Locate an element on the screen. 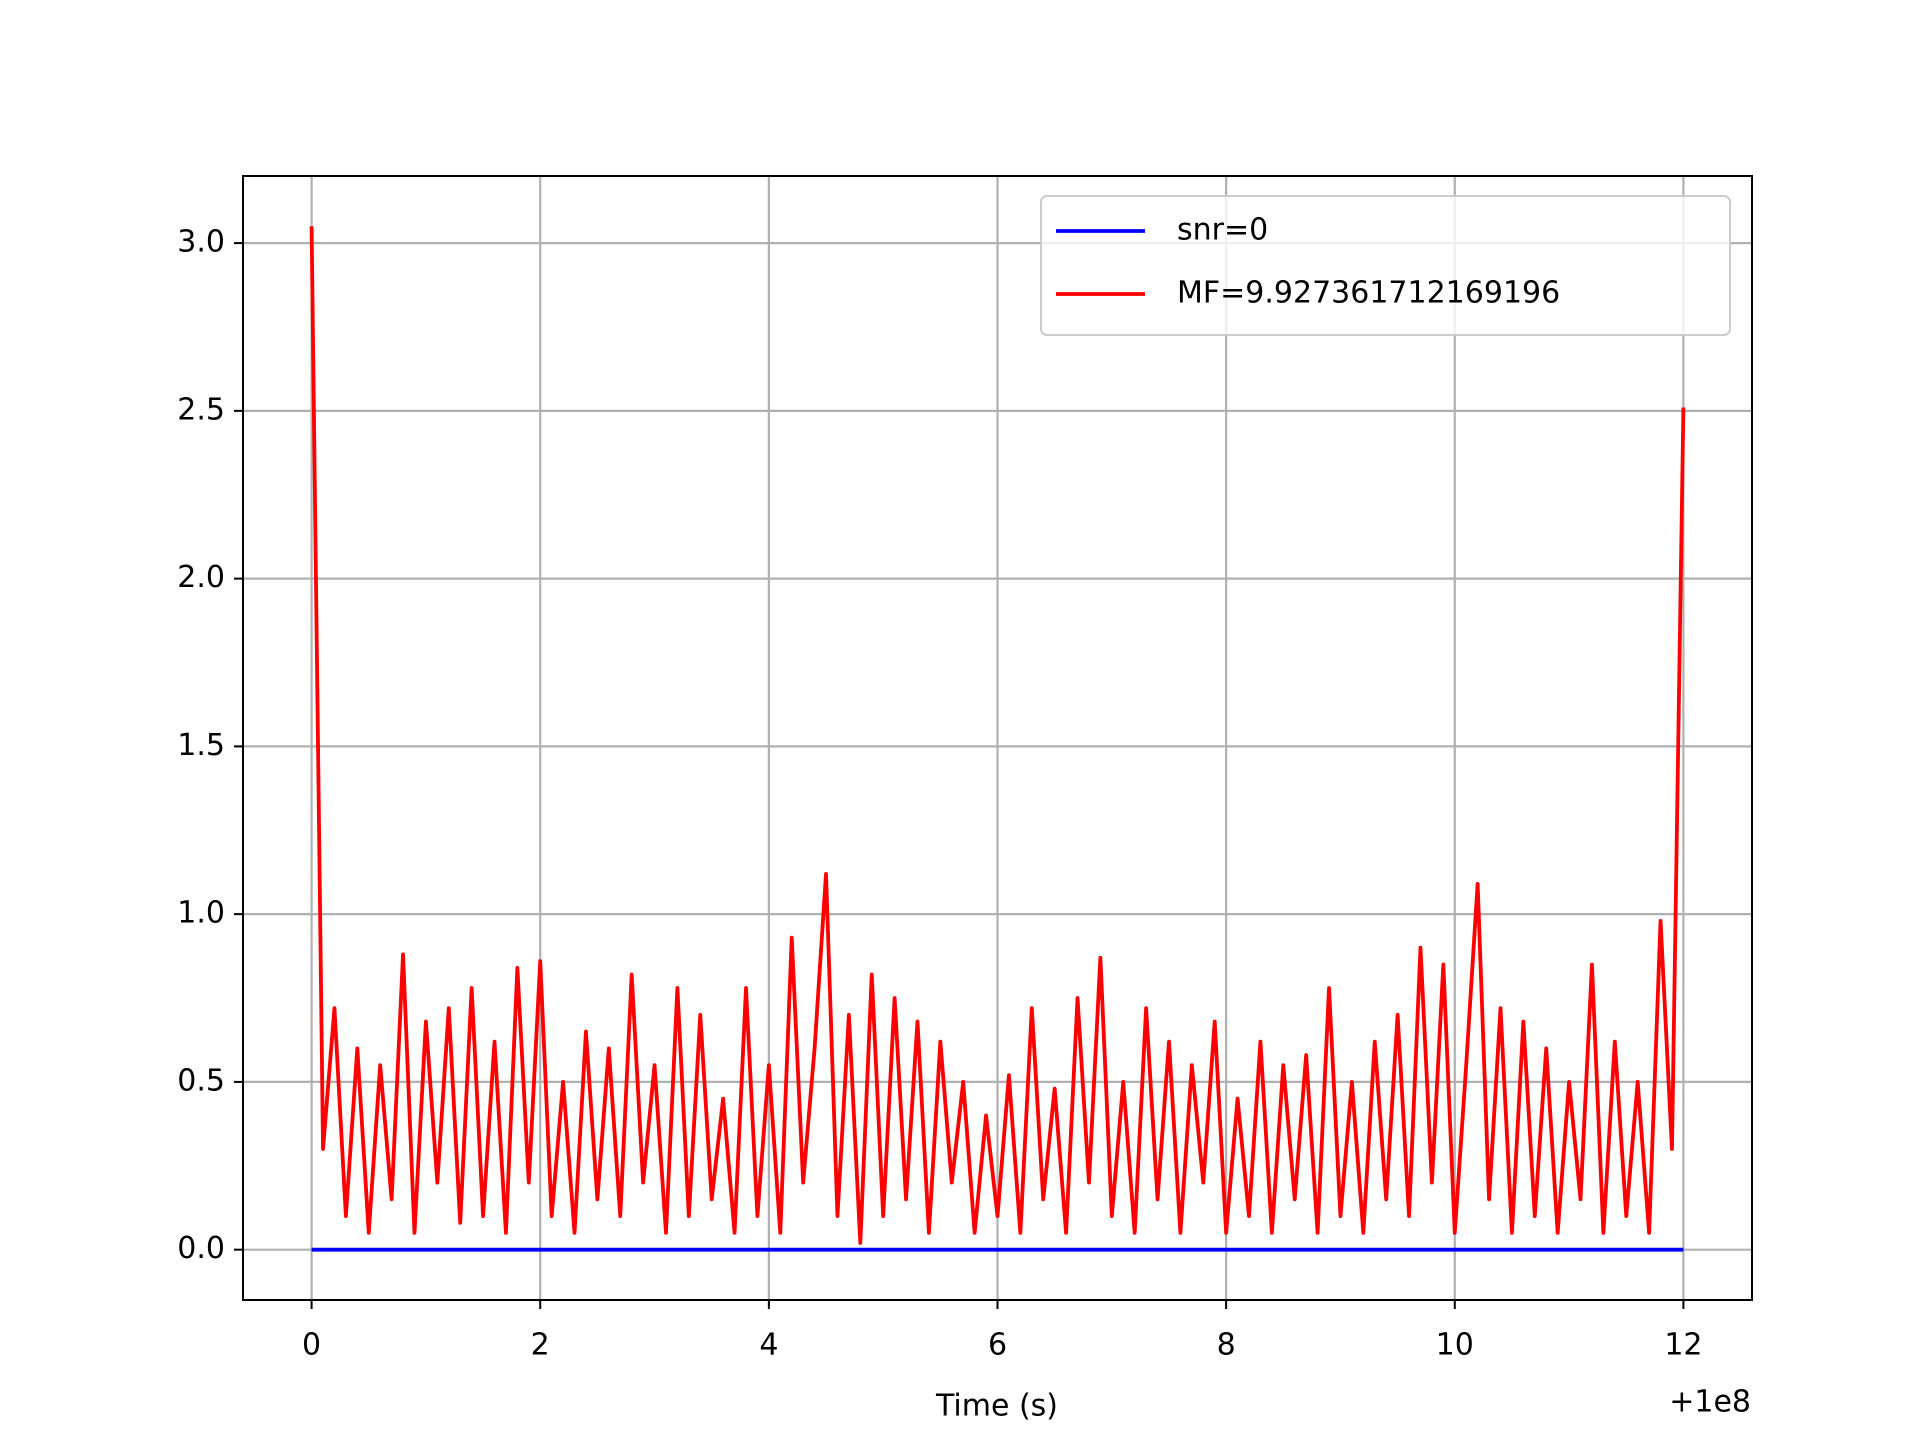 Image resolution: width=1920 pixels, height=1440 pixels. x-tick-label: 2 is located at coordinates (540, 1345).